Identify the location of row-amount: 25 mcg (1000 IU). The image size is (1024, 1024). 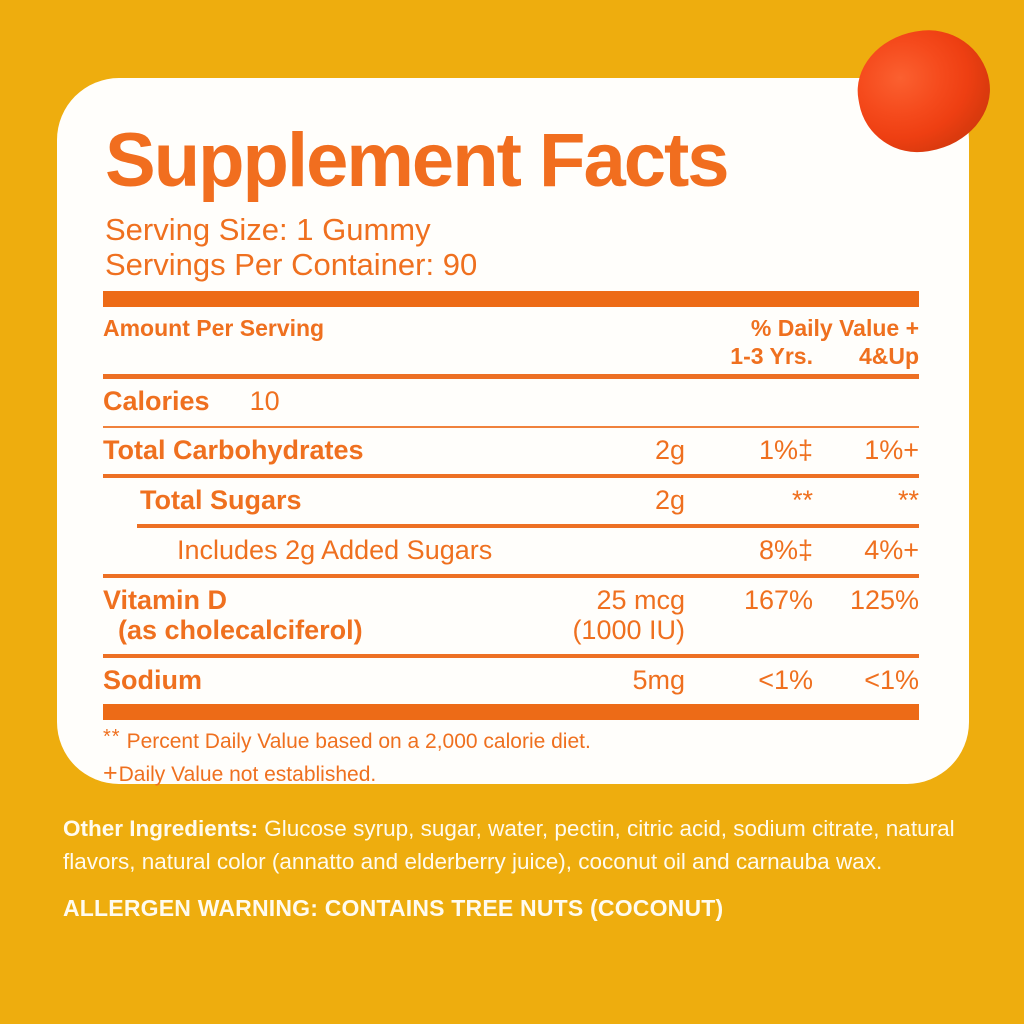
(600, 615).